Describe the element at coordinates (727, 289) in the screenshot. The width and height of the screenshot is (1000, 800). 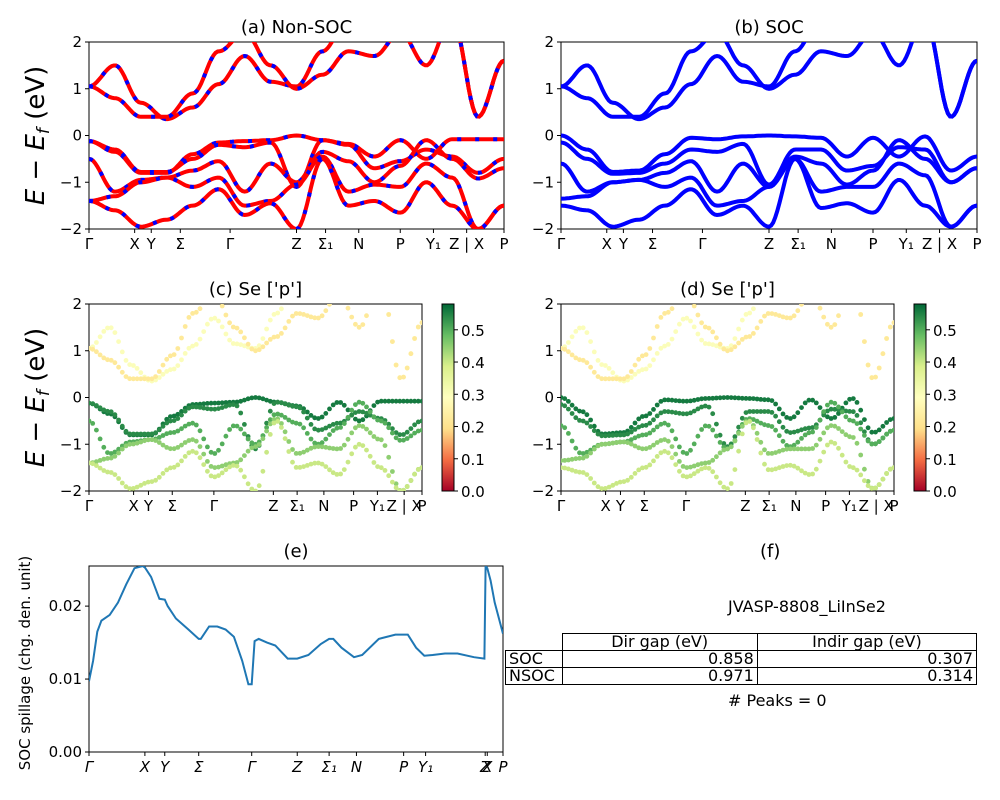
I see `panel-title: (d) Se ['p']` at that location.